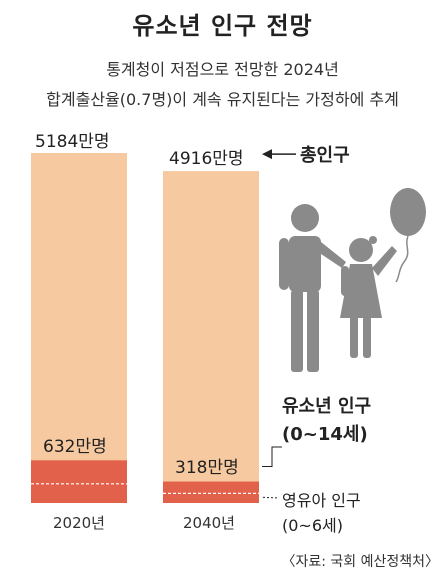 The width and height of the screenshot is (445, 578). I want to click on youth-leader-line, so click(272, 457).